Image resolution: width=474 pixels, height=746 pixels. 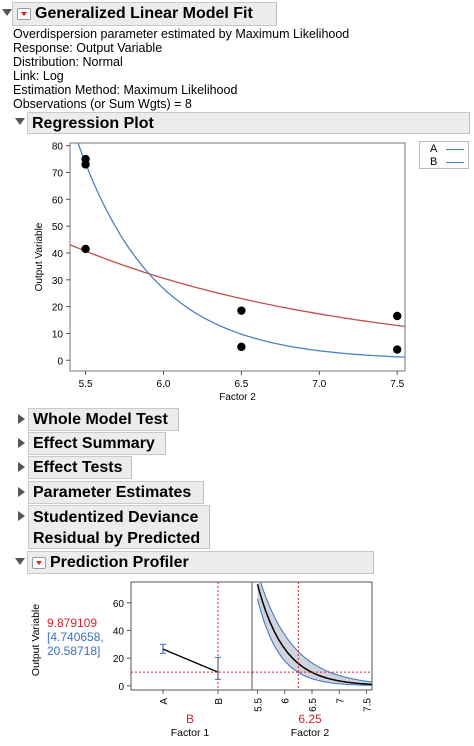 I want to click on factor2-tick-label: 6, so click(x=286, y=701).